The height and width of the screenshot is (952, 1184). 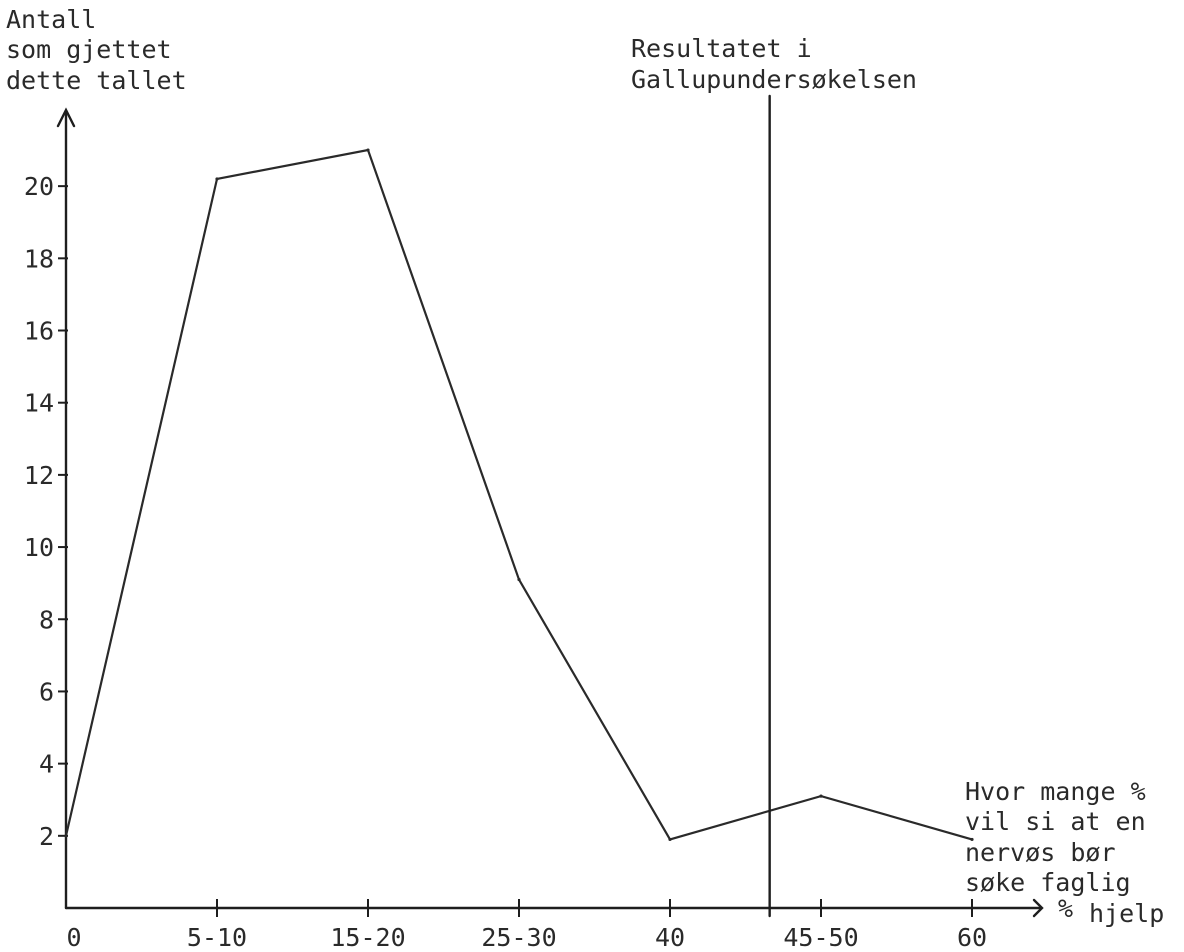 I want to click on y-tick-label-6: 6, so click(x=46, y=691).